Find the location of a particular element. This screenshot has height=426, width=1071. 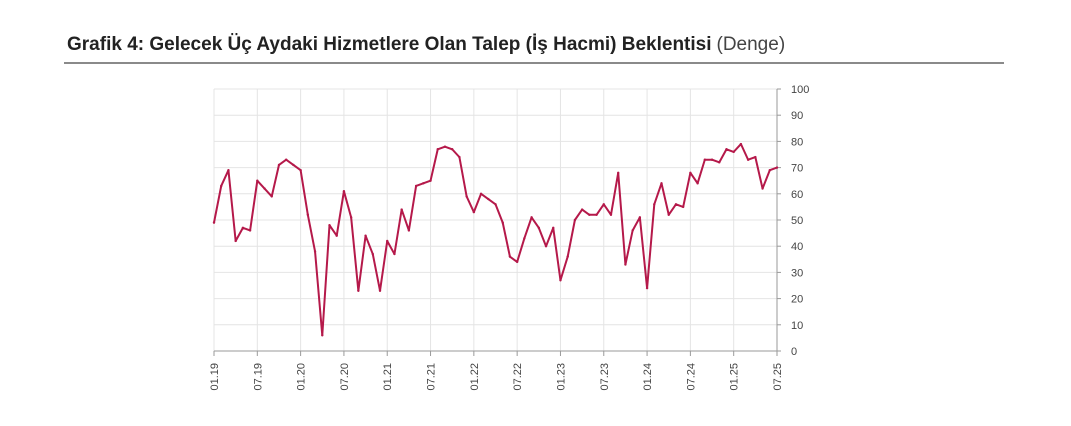

x-tick-label: 07.20 is located at coordinates (345, 377).